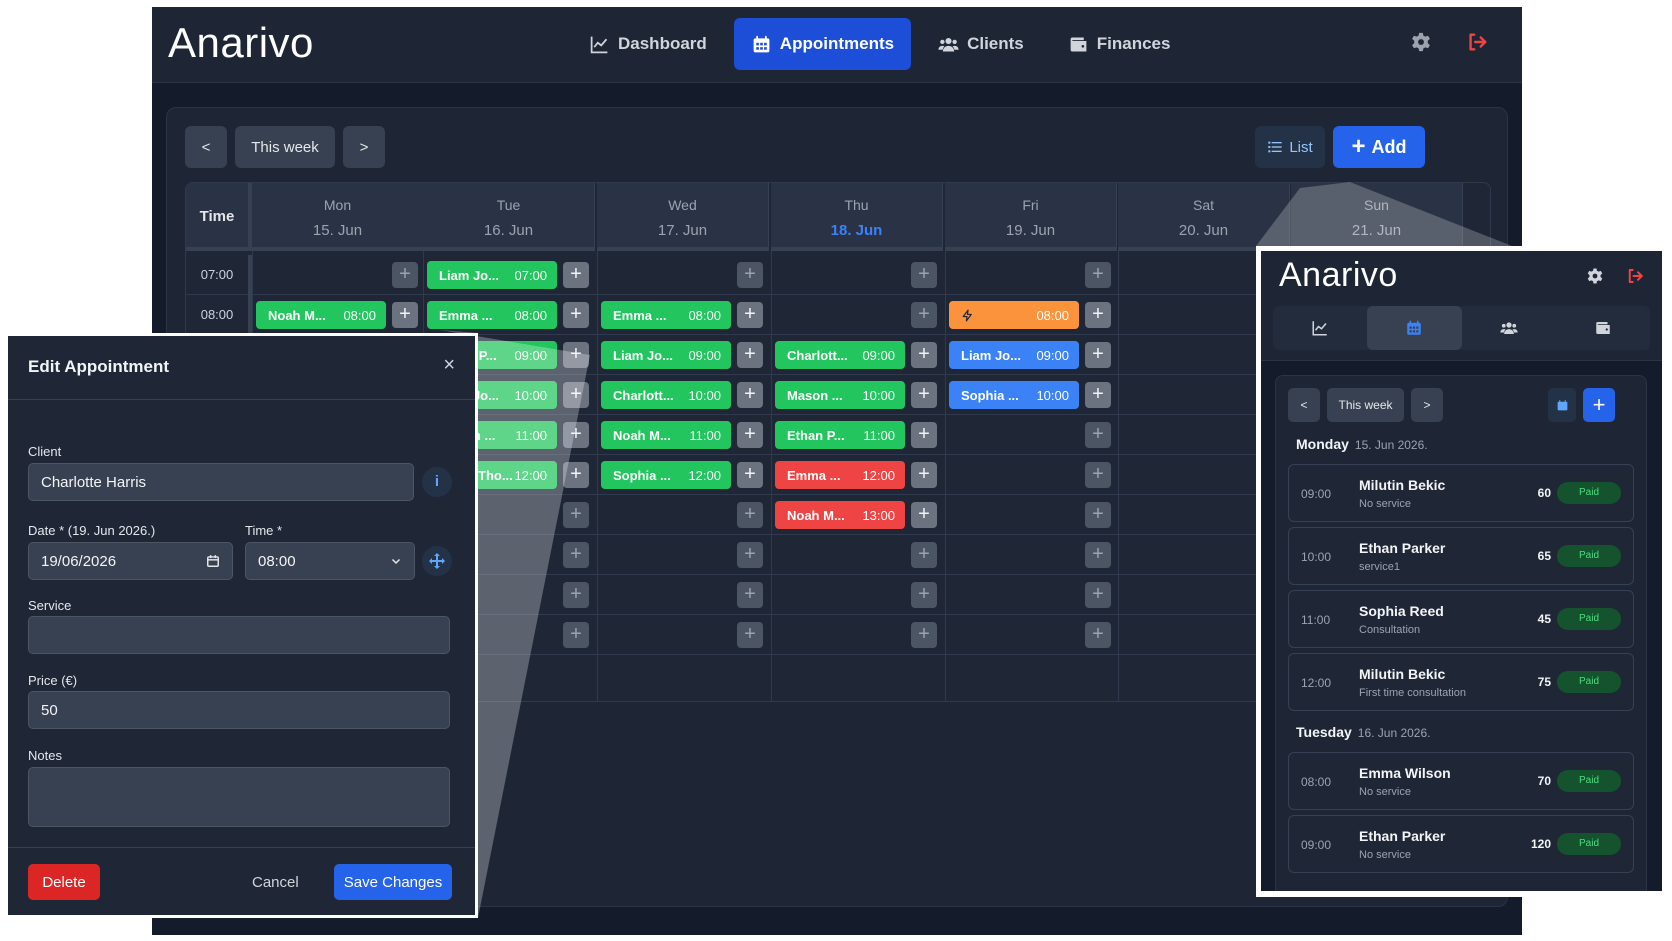  What do you see at coordinates (221, 482) in the screenshot?
I see `client-field: Charlotte Harris` at bounding box center [221, 482].